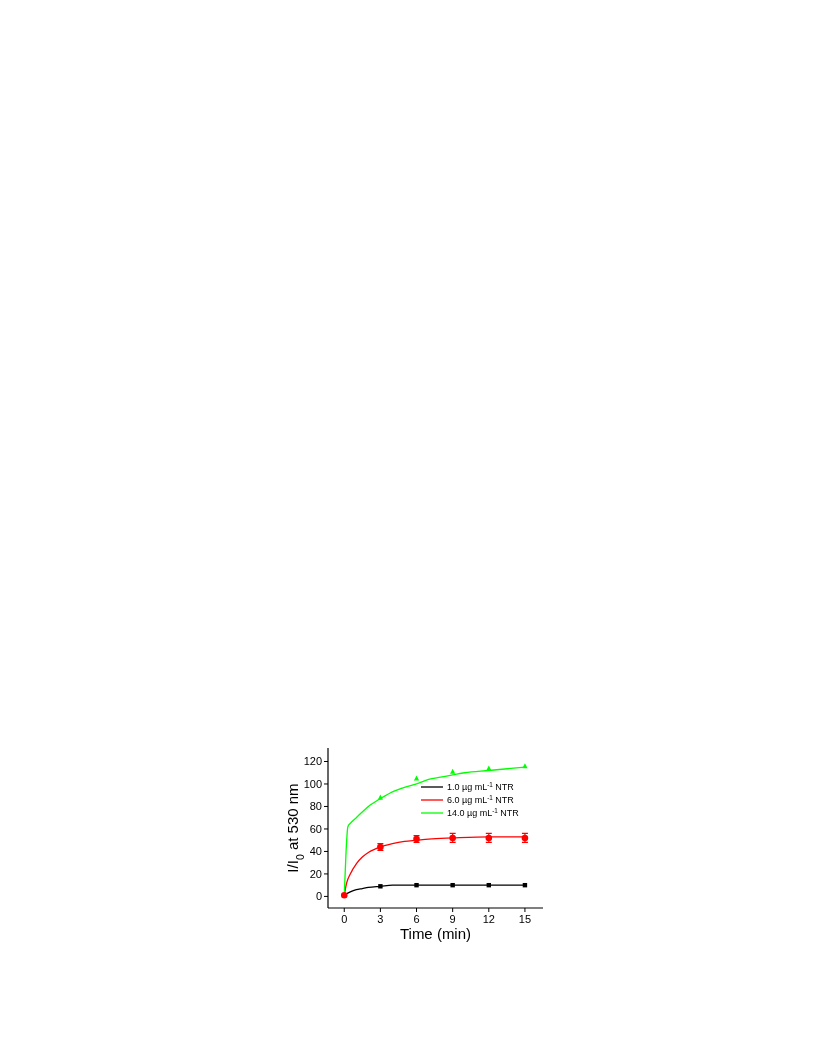  I want to click on y-tick-label: 0, so click(318, 896).